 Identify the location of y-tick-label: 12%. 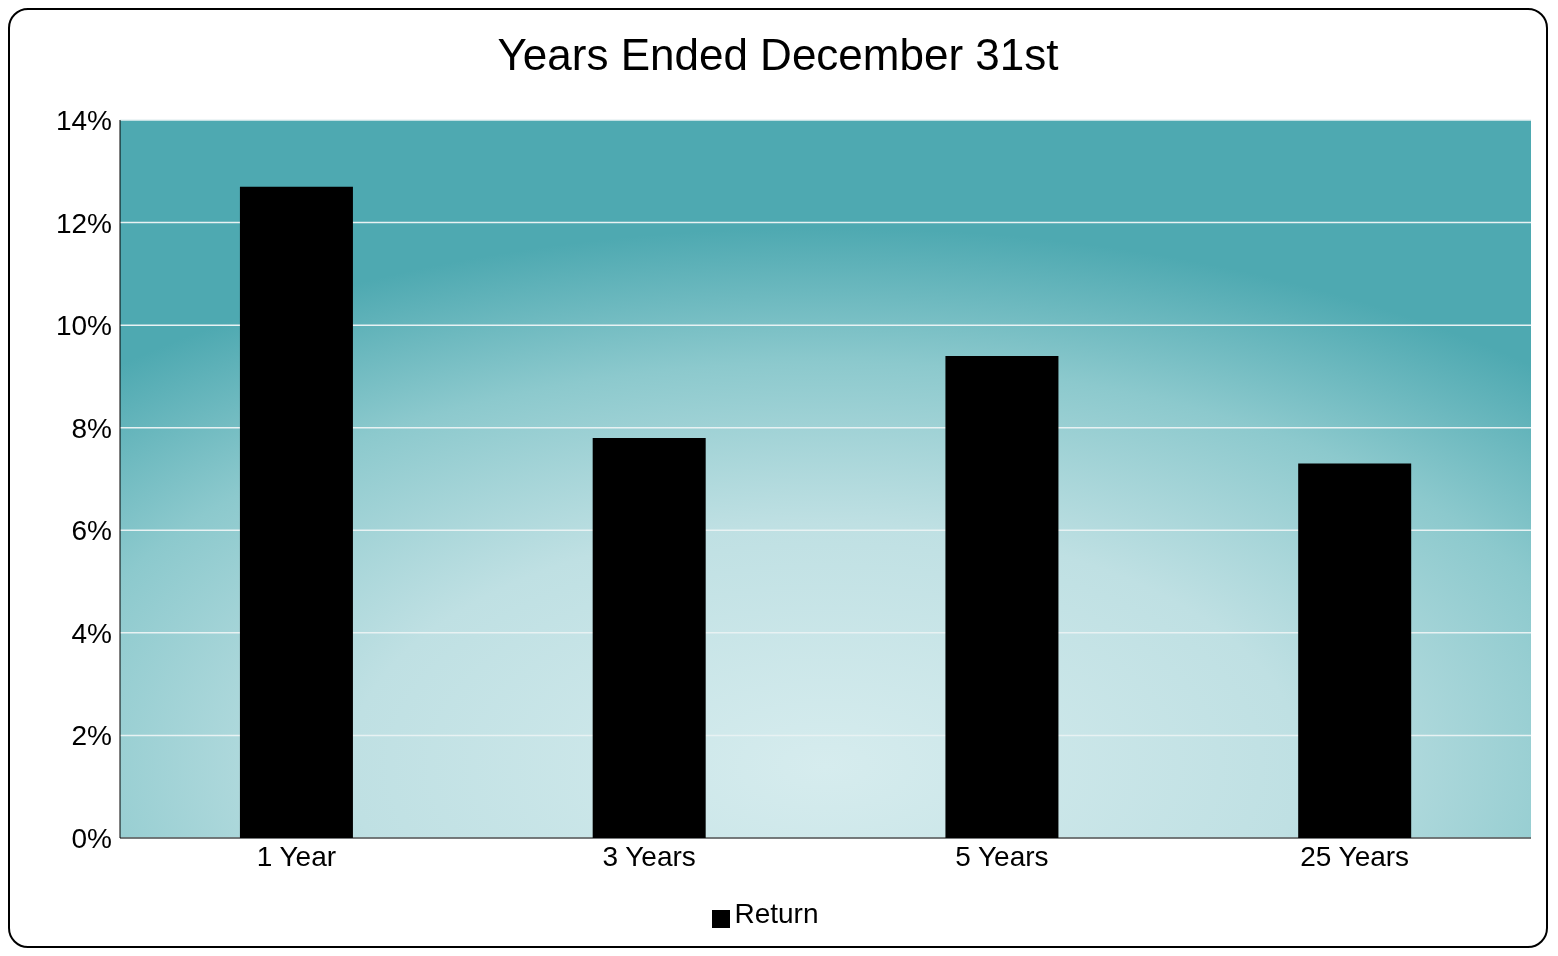
(83, 223).